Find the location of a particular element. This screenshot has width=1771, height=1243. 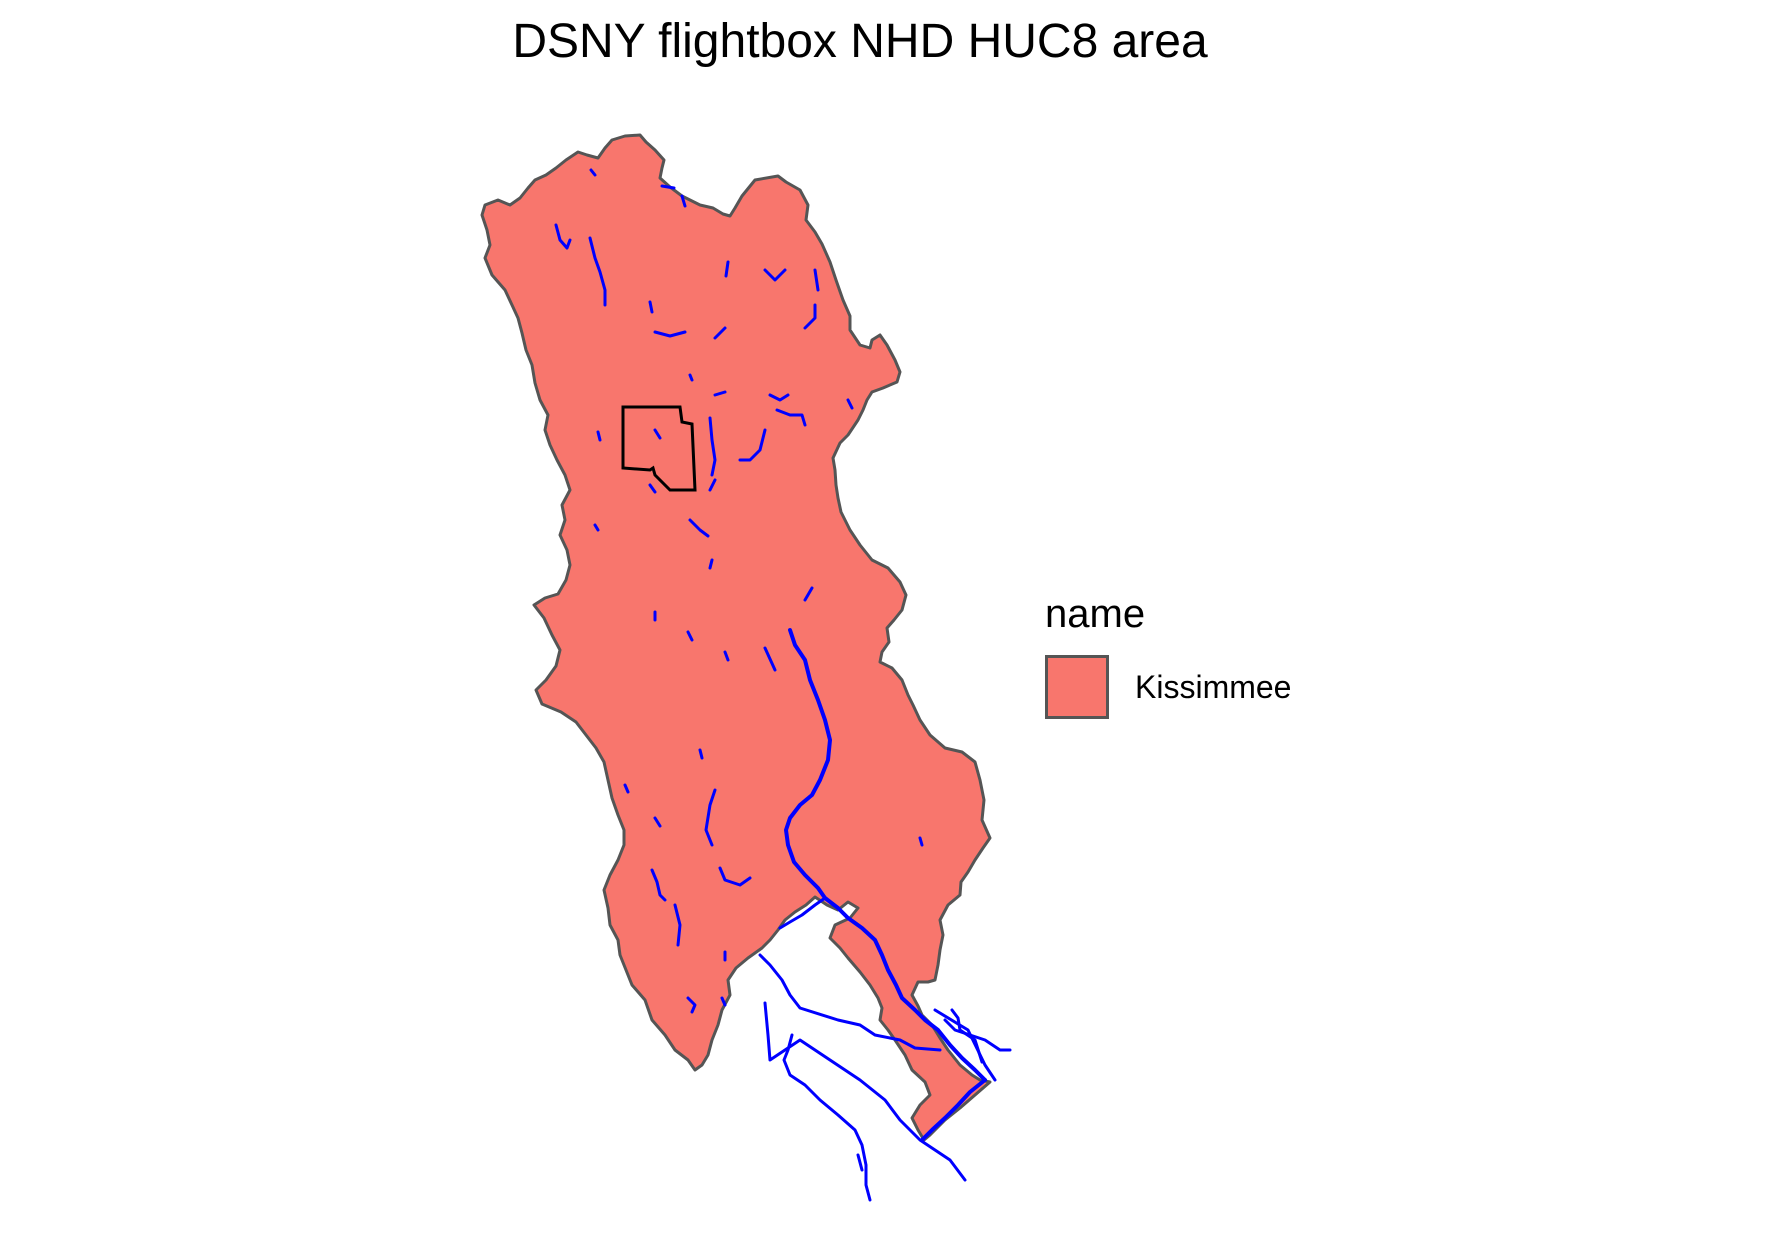

flowline-lower-east is located at coordinates (953, 1110).